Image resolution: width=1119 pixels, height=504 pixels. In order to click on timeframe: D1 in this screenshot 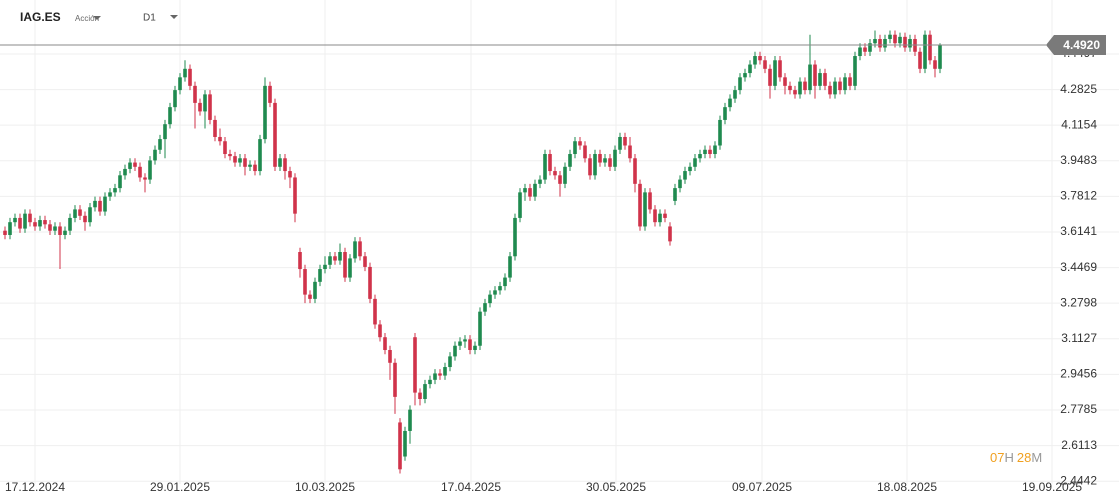, I will do `click(149, 18)`.